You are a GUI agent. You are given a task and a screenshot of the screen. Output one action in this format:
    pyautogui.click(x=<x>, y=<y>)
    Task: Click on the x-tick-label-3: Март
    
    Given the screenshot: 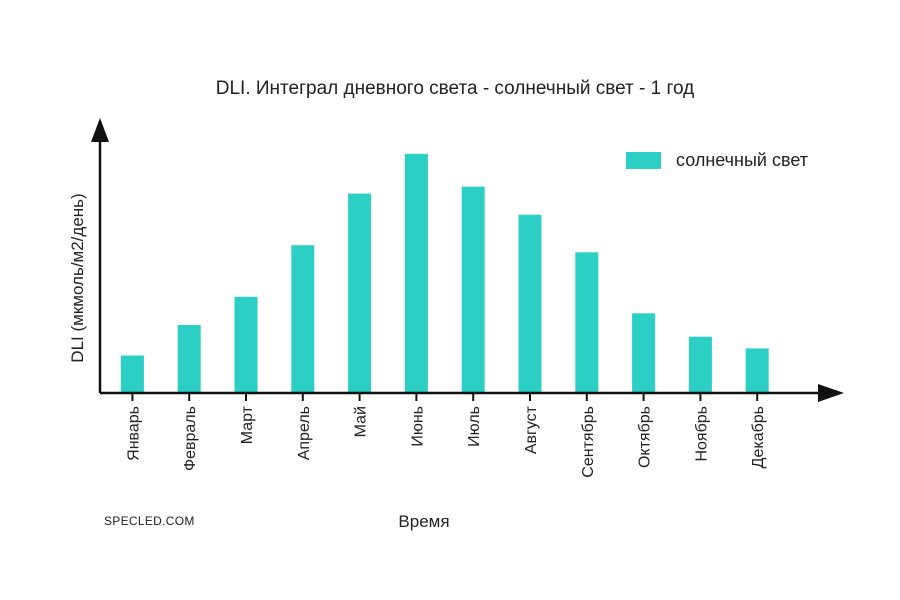 What is the action you would take?
    pyautogui.click(x=247, y=424)
    